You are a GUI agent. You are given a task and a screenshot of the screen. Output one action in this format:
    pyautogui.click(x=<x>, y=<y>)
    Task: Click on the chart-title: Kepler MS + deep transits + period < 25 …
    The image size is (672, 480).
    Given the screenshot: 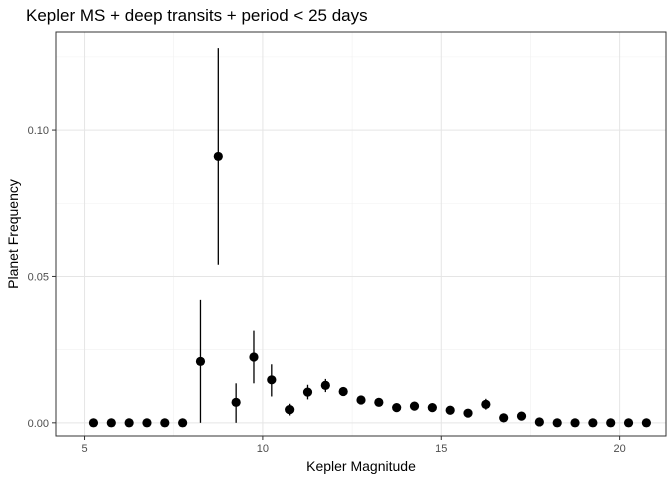 What is the action you would take?
    pyautogui.click(x=197, y=15)
    